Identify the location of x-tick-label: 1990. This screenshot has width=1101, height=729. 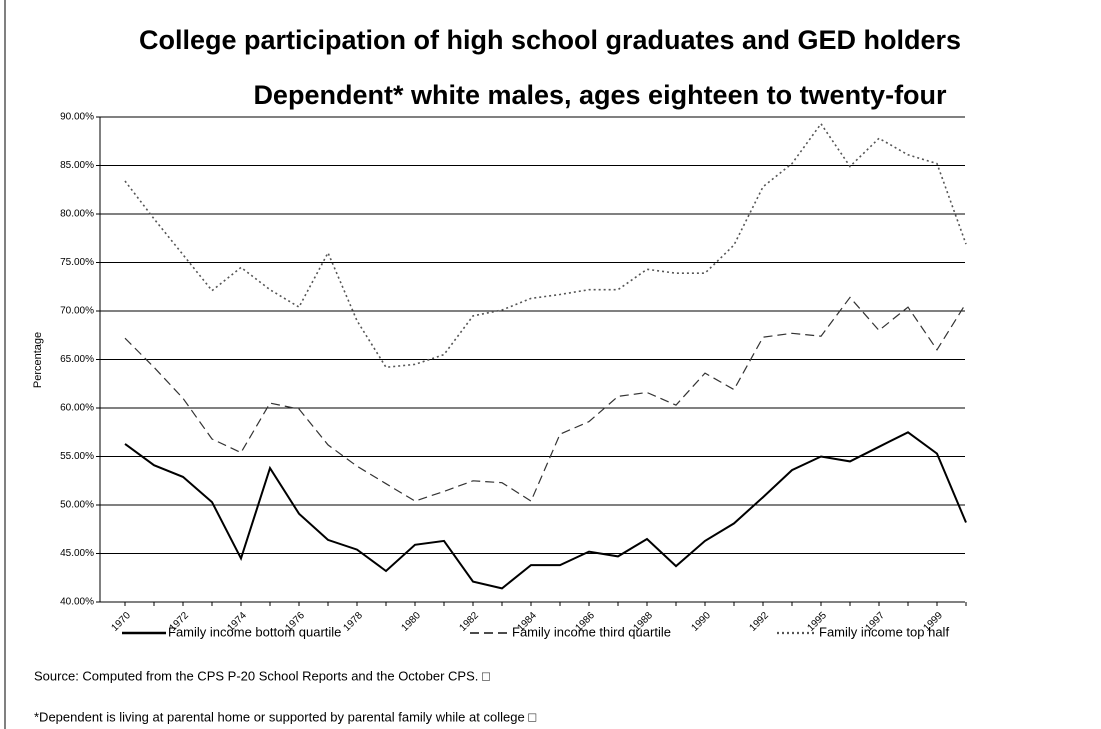
(701, 622).